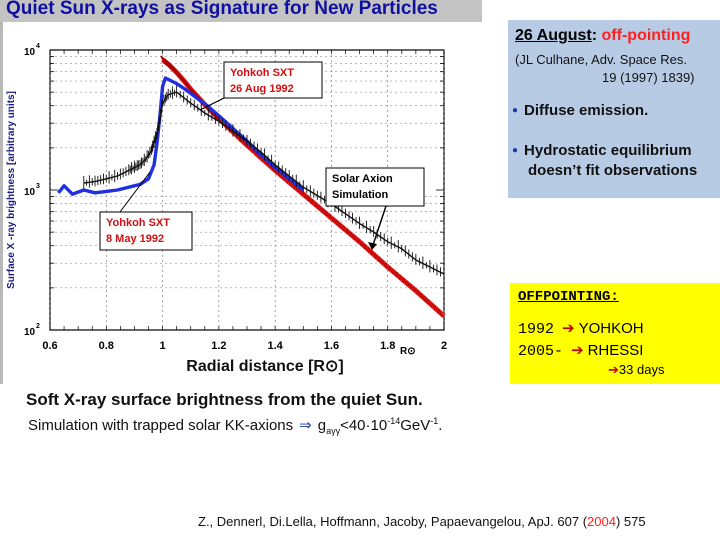  I want to click on offpointing-row-yohkoh: 1992 ➔ YOHKOH, so click(581, 328).